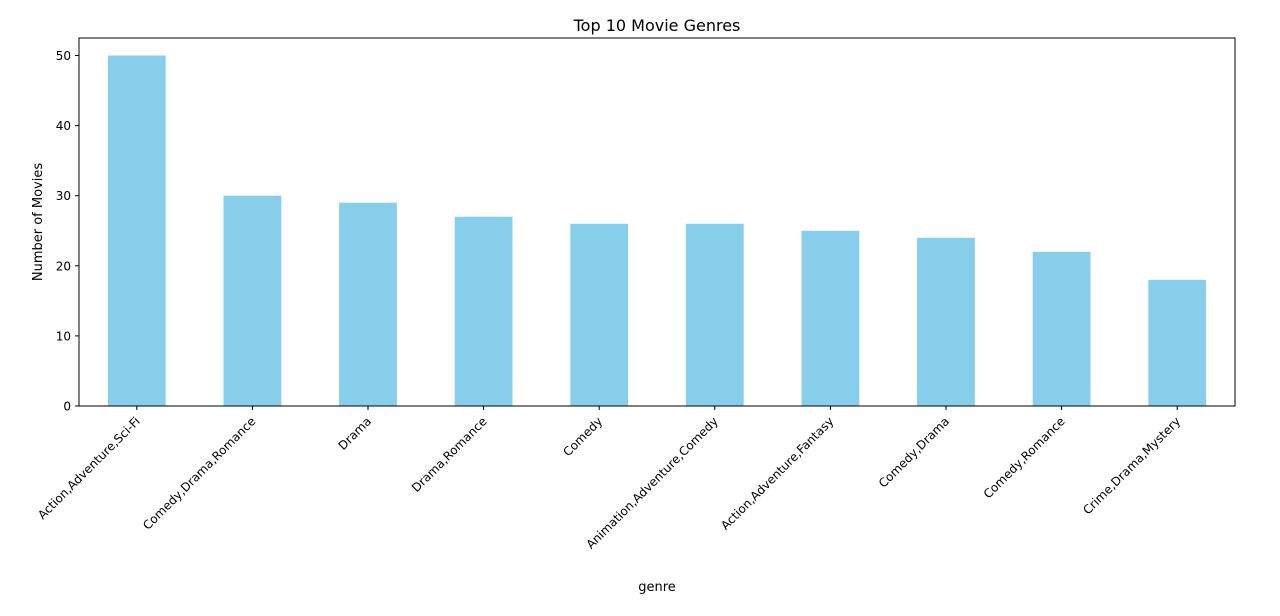 Image resolution: width=1280 pixels, height=616 pixels. Describe the element at coordinates (63, 336) in the screenshot. I see `y-tick-label: 10` at that location.